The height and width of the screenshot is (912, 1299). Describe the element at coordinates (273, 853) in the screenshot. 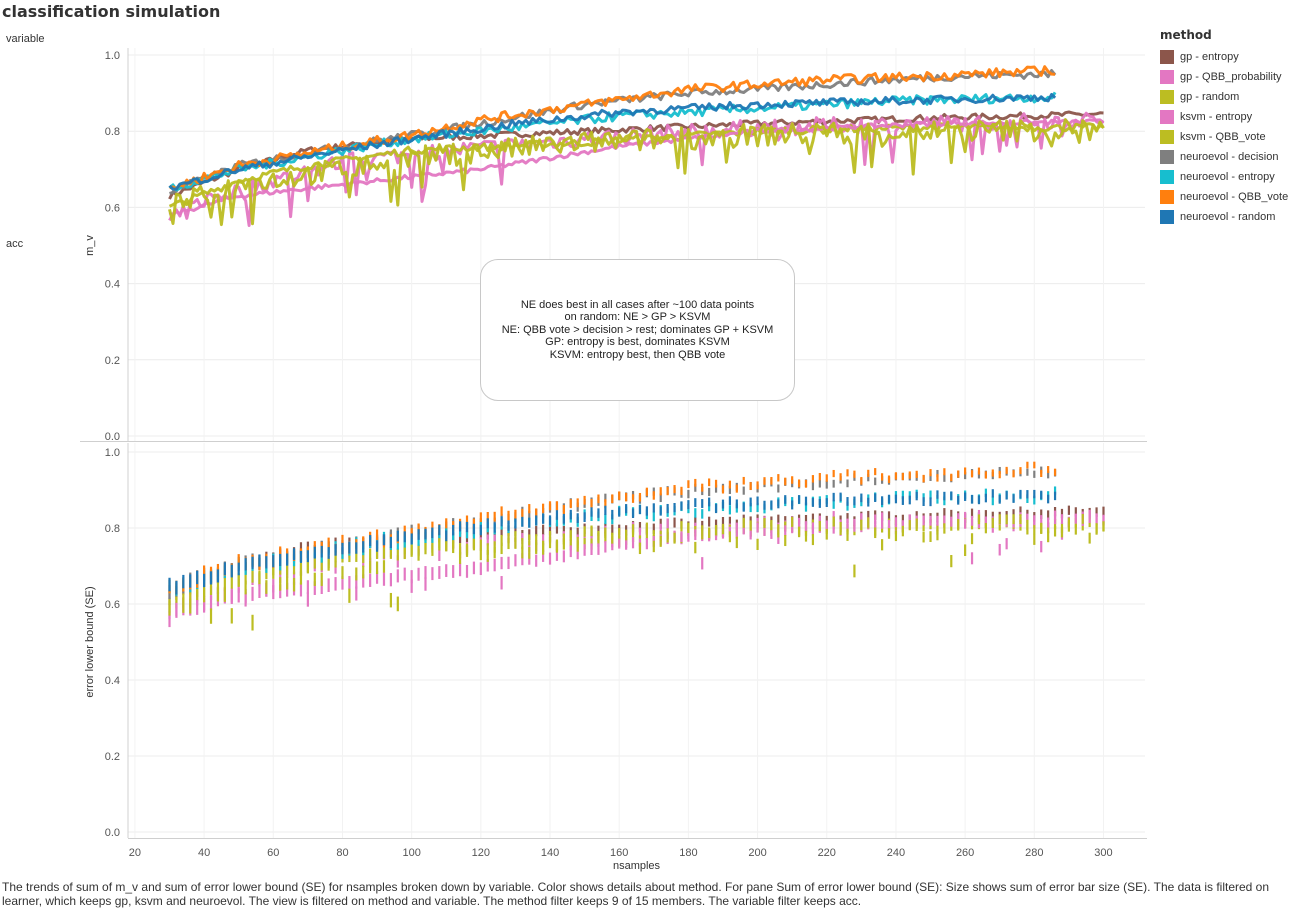

I see `x-tick-label: 60` at that location.